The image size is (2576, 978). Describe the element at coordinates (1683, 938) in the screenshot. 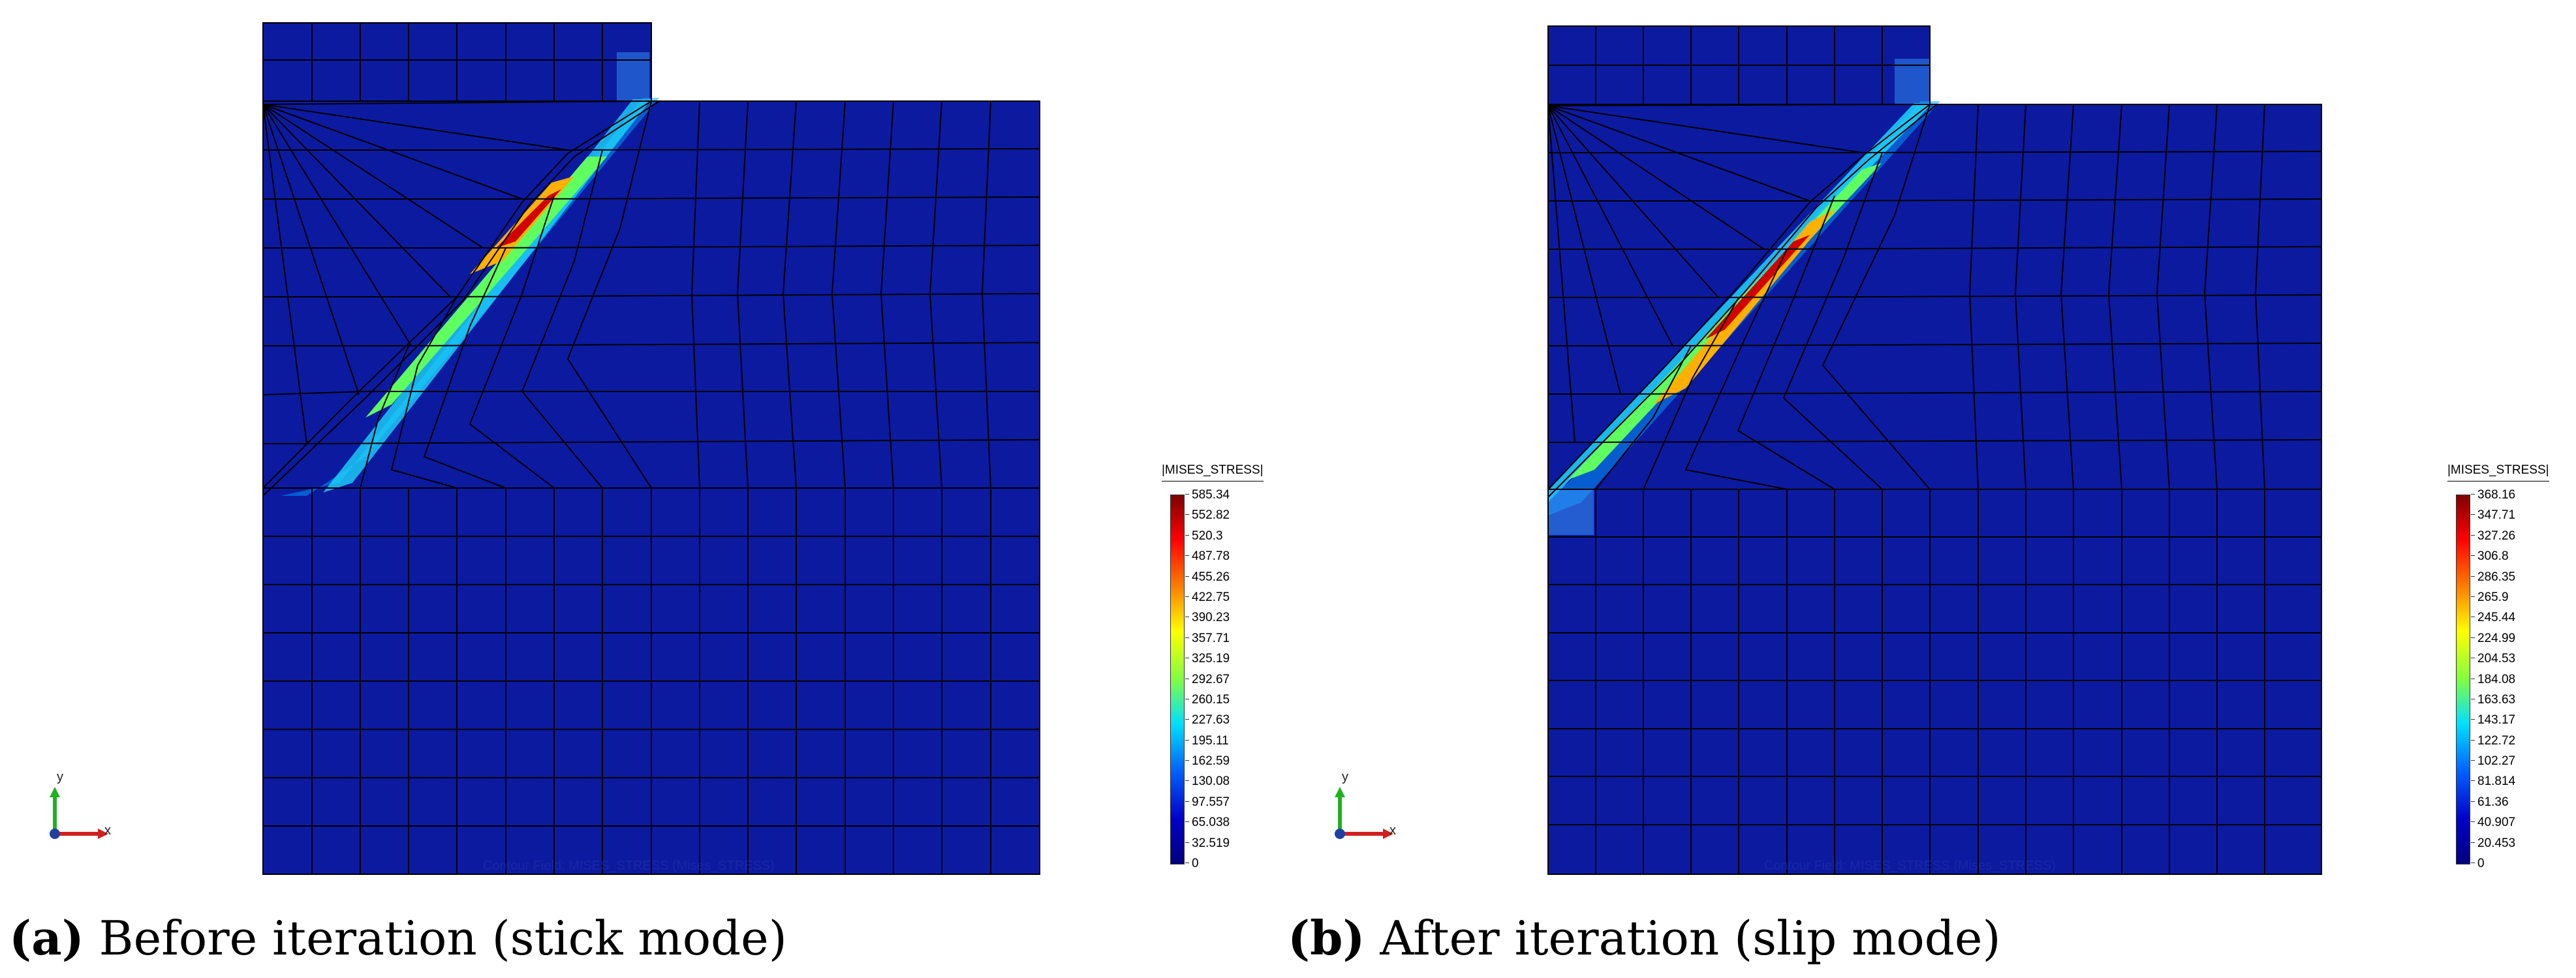

I see `caption-text-b: After iteration (slip mode)` at that location.